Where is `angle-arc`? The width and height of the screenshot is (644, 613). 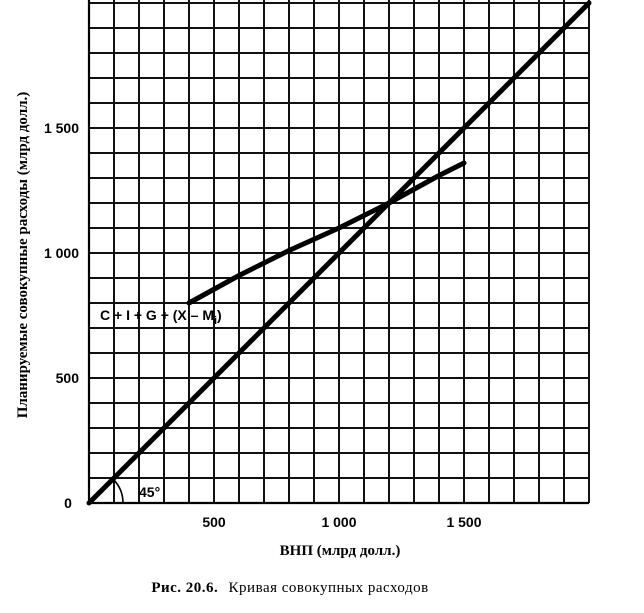 angle-arc is located at coordinates (118, 491).